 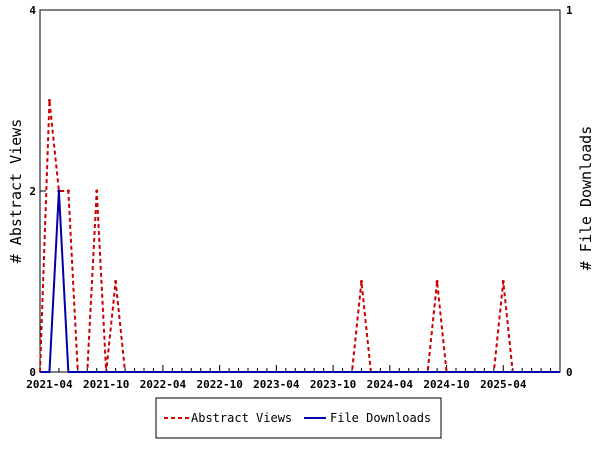 I want to click on legend-box, so click(x=298, y=418).